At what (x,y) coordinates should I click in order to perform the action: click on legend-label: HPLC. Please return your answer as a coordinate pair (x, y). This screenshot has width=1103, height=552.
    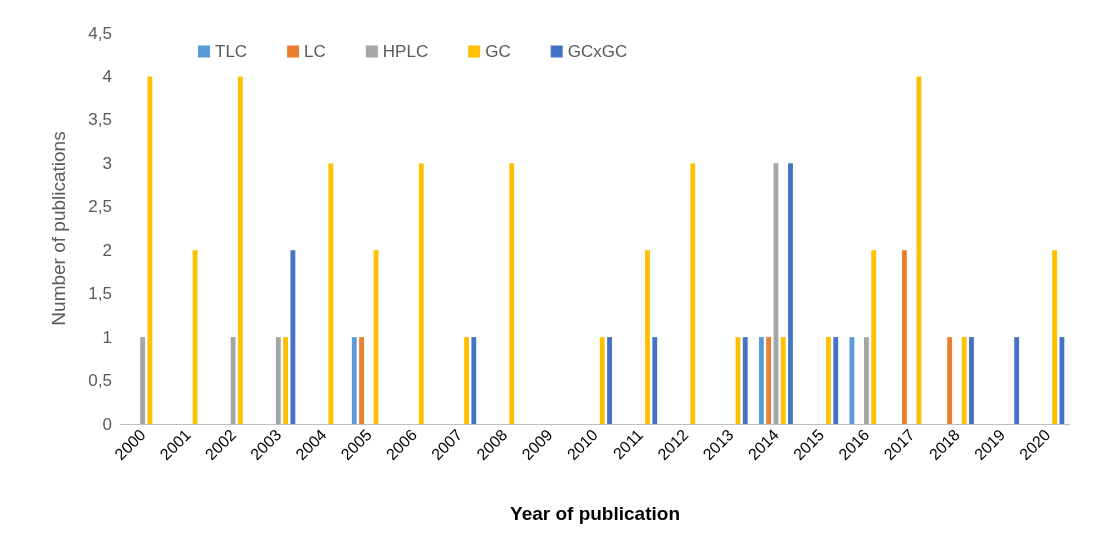
    Looking at the image, I should click on (405, 51).